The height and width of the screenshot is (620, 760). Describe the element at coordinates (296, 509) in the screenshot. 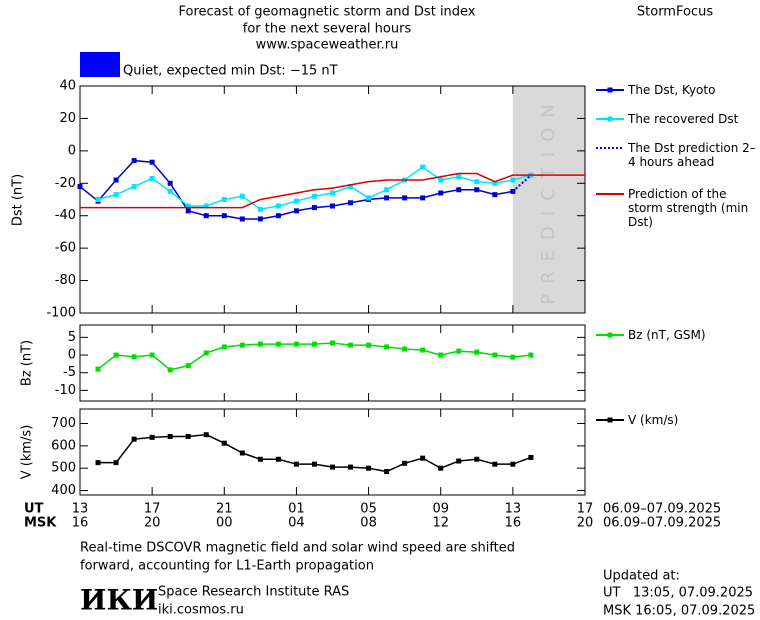

I see `x-tick-label: 01` at that location.